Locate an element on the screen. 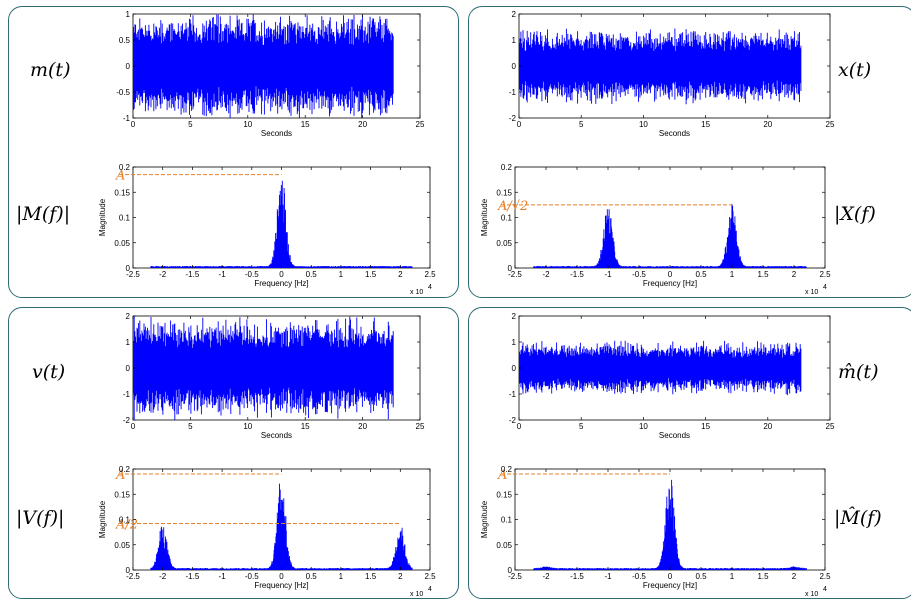 The image size is (911, 599). freq-plot-frame is located at coordinates (670, 217).